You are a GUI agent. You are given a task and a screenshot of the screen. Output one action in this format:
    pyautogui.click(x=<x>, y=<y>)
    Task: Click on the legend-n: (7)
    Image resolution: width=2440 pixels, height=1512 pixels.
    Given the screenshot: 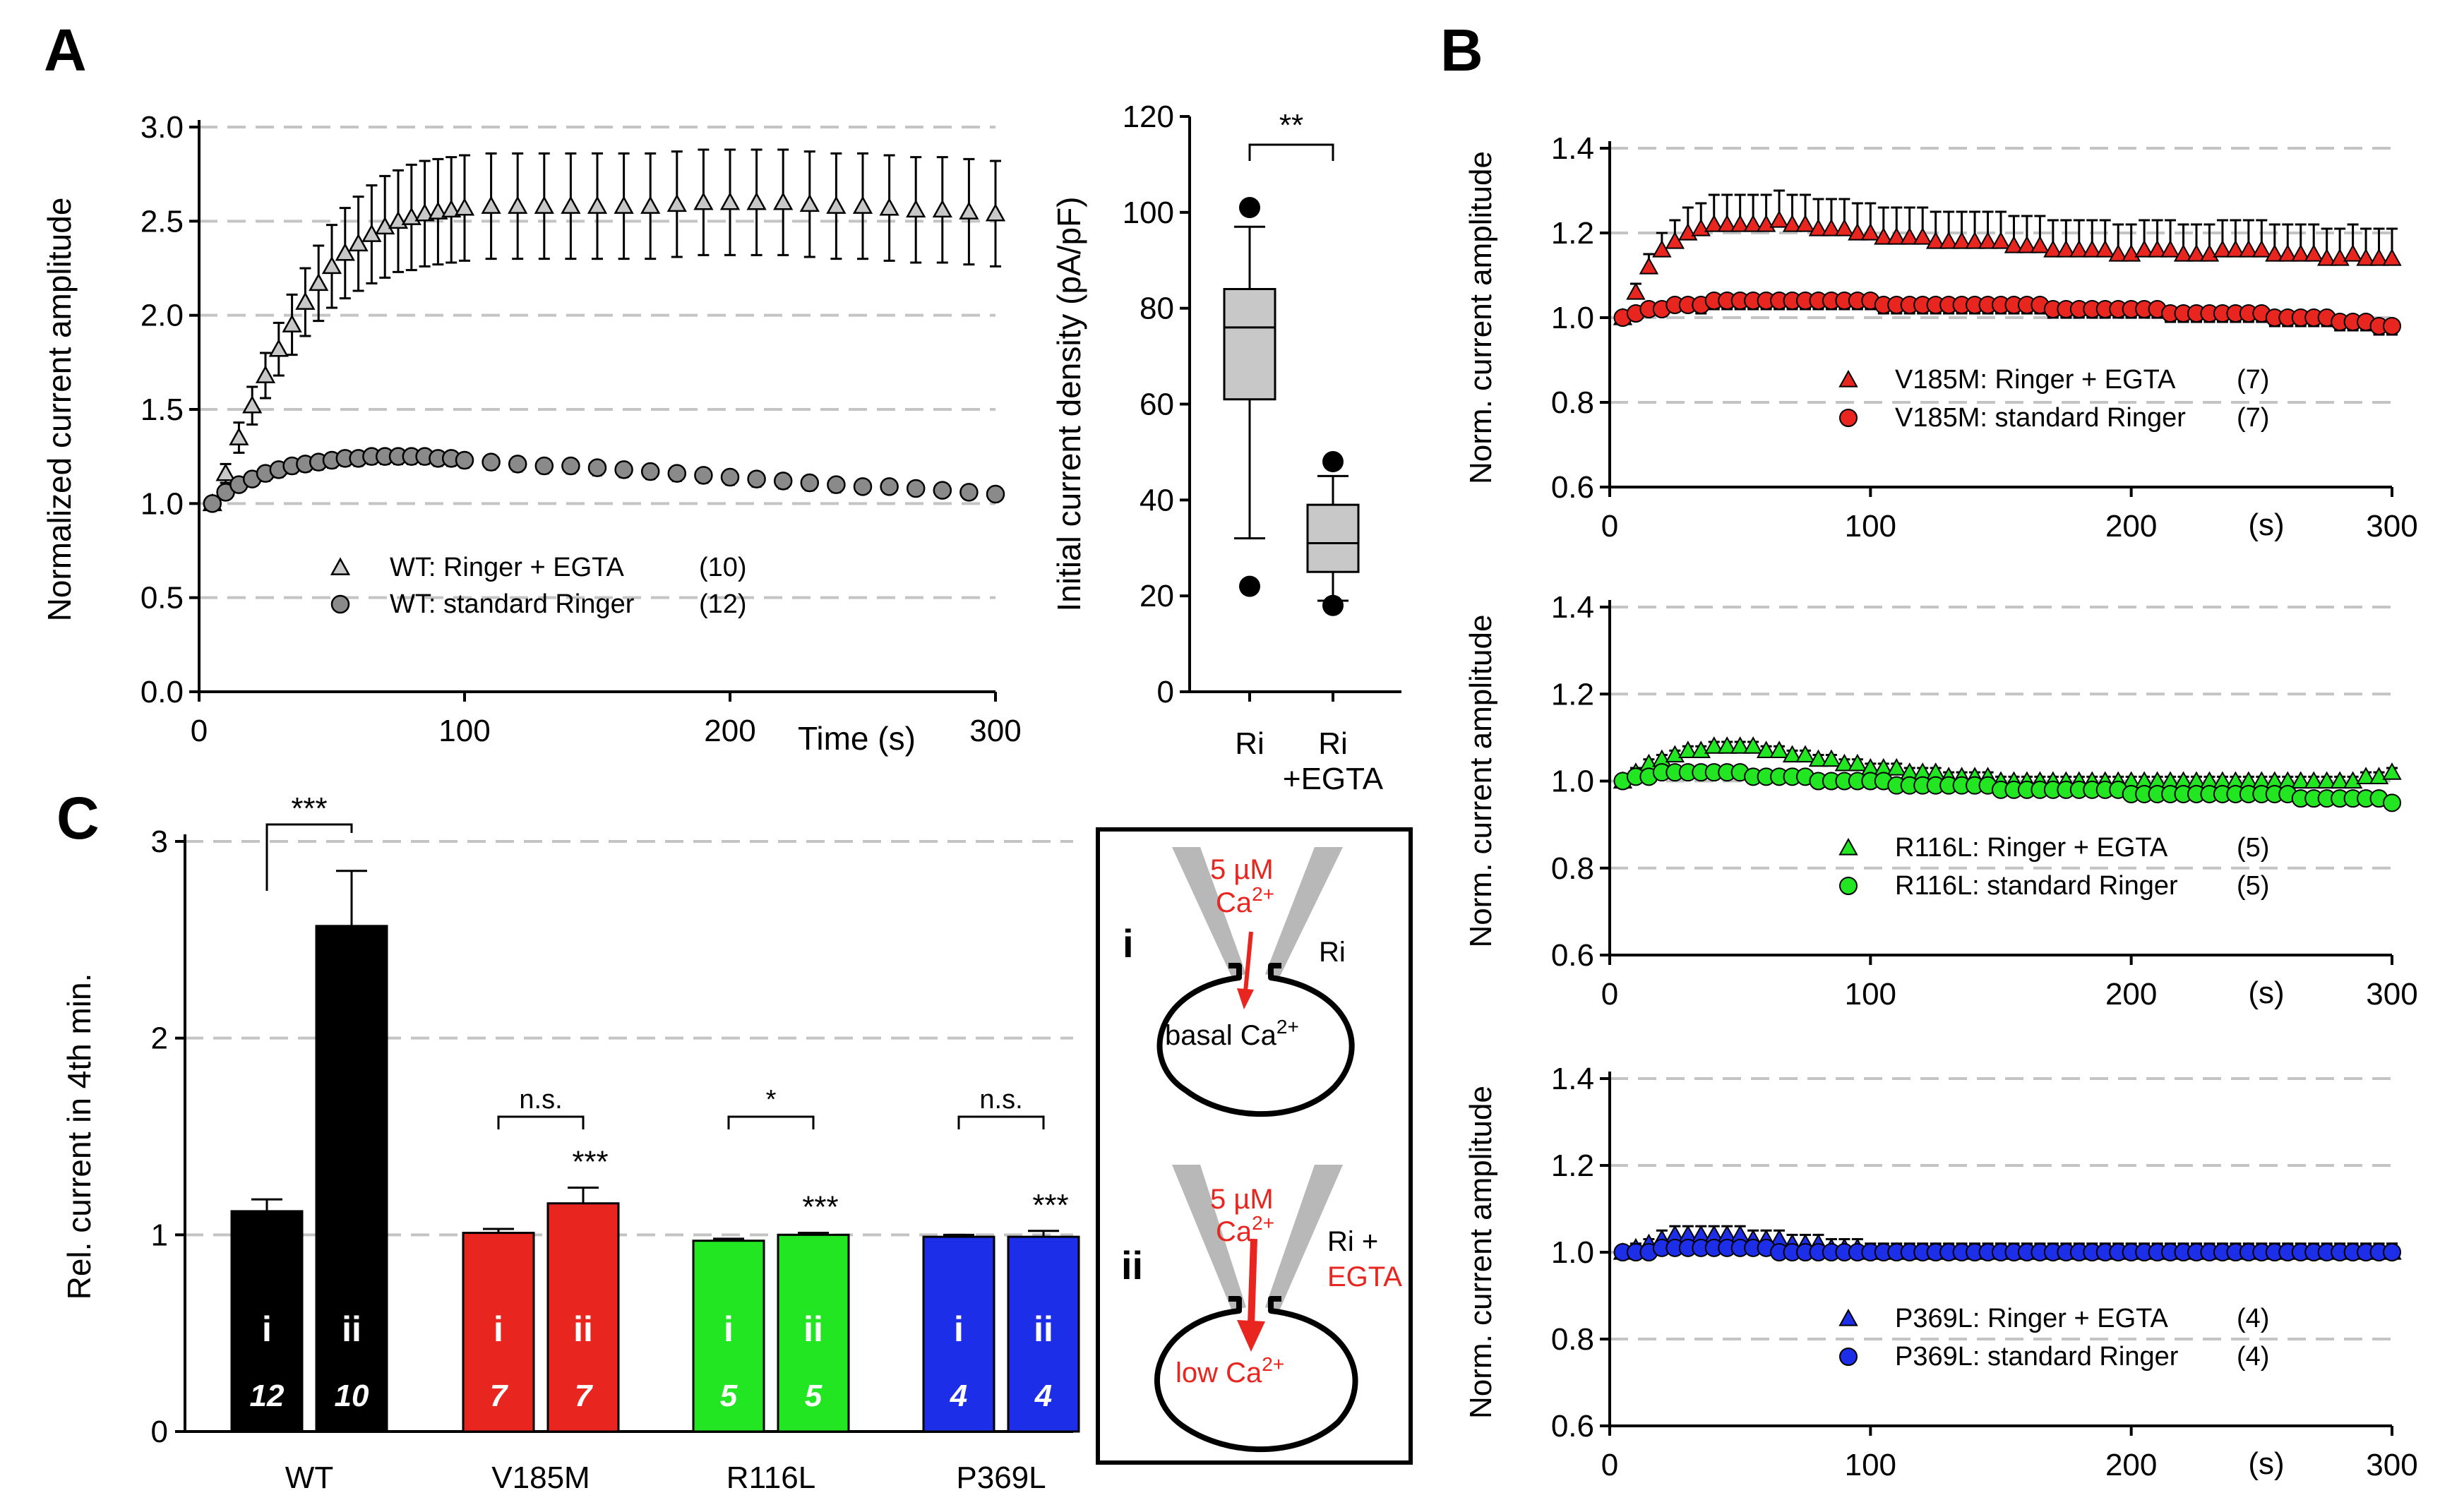 What is the action you would take?
    pyautogui.click(x=2253, y=418)
    